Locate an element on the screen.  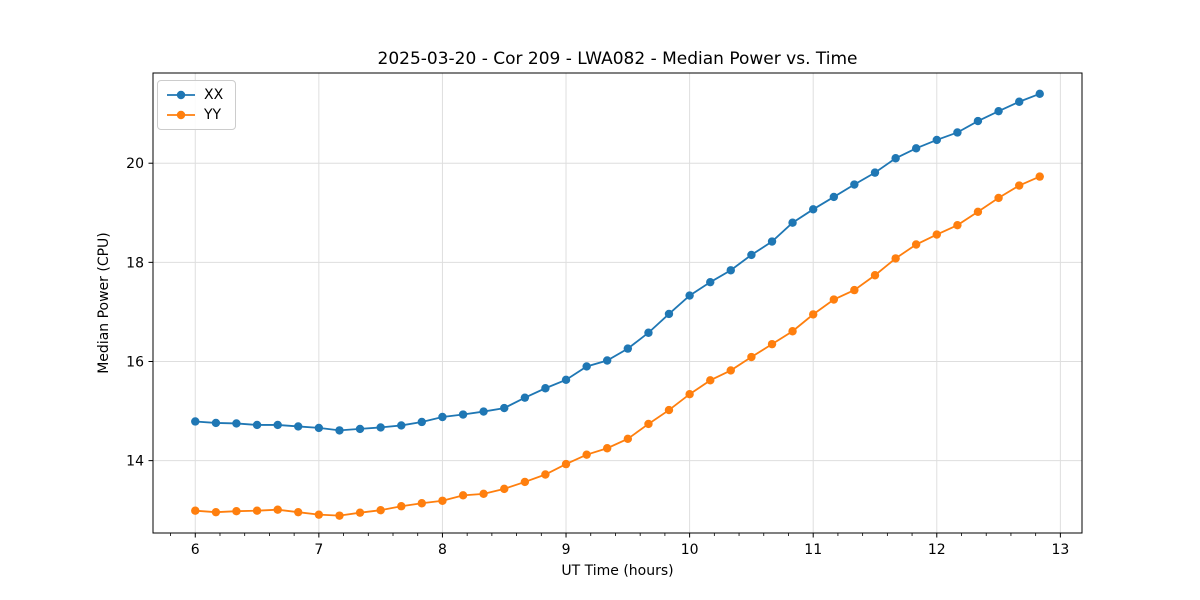
x-tick-label: 12 is located at coordinates (937, 550).